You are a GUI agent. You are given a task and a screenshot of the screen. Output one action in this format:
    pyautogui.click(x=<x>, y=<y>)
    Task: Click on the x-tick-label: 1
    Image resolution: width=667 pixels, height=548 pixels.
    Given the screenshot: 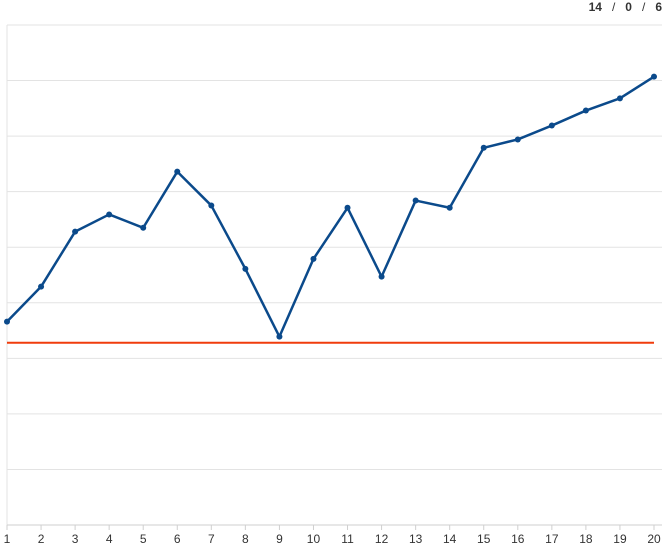 What is the action you would take?
    pyautogui.click(x=7, y=539)
    